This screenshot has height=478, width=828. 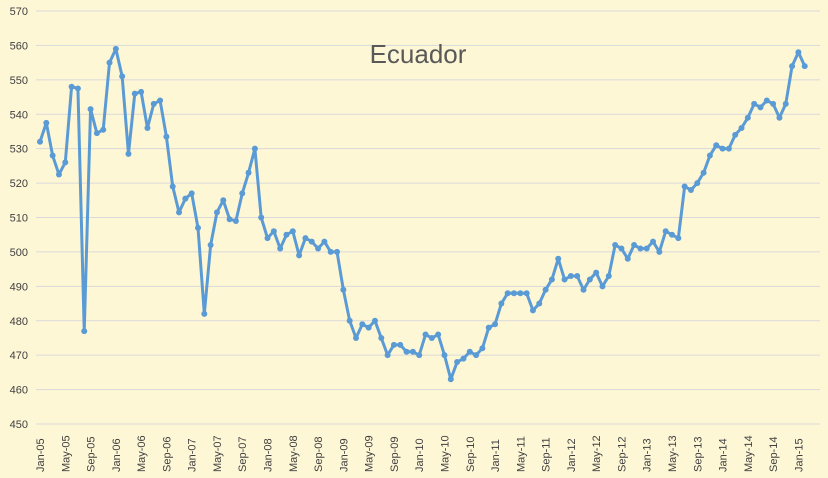 What do you see at coordinates (243, 454) in the screenshot?
I see `x-tick-label: Sep-07` at bounding box center [243, 454].